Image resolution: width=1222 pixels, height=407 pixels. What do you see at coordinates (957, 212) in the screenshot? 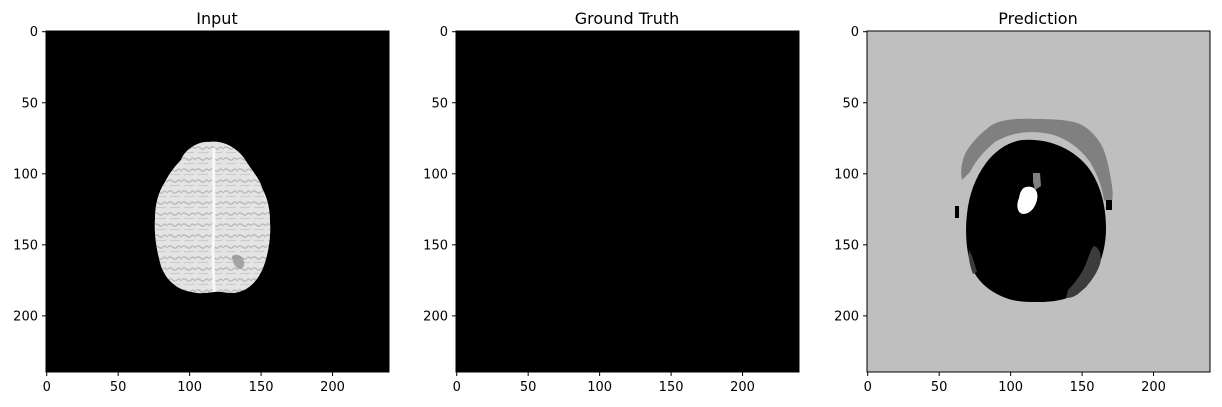
I see `prediction-crescent-speck-left` at bounding box center [957, 212].